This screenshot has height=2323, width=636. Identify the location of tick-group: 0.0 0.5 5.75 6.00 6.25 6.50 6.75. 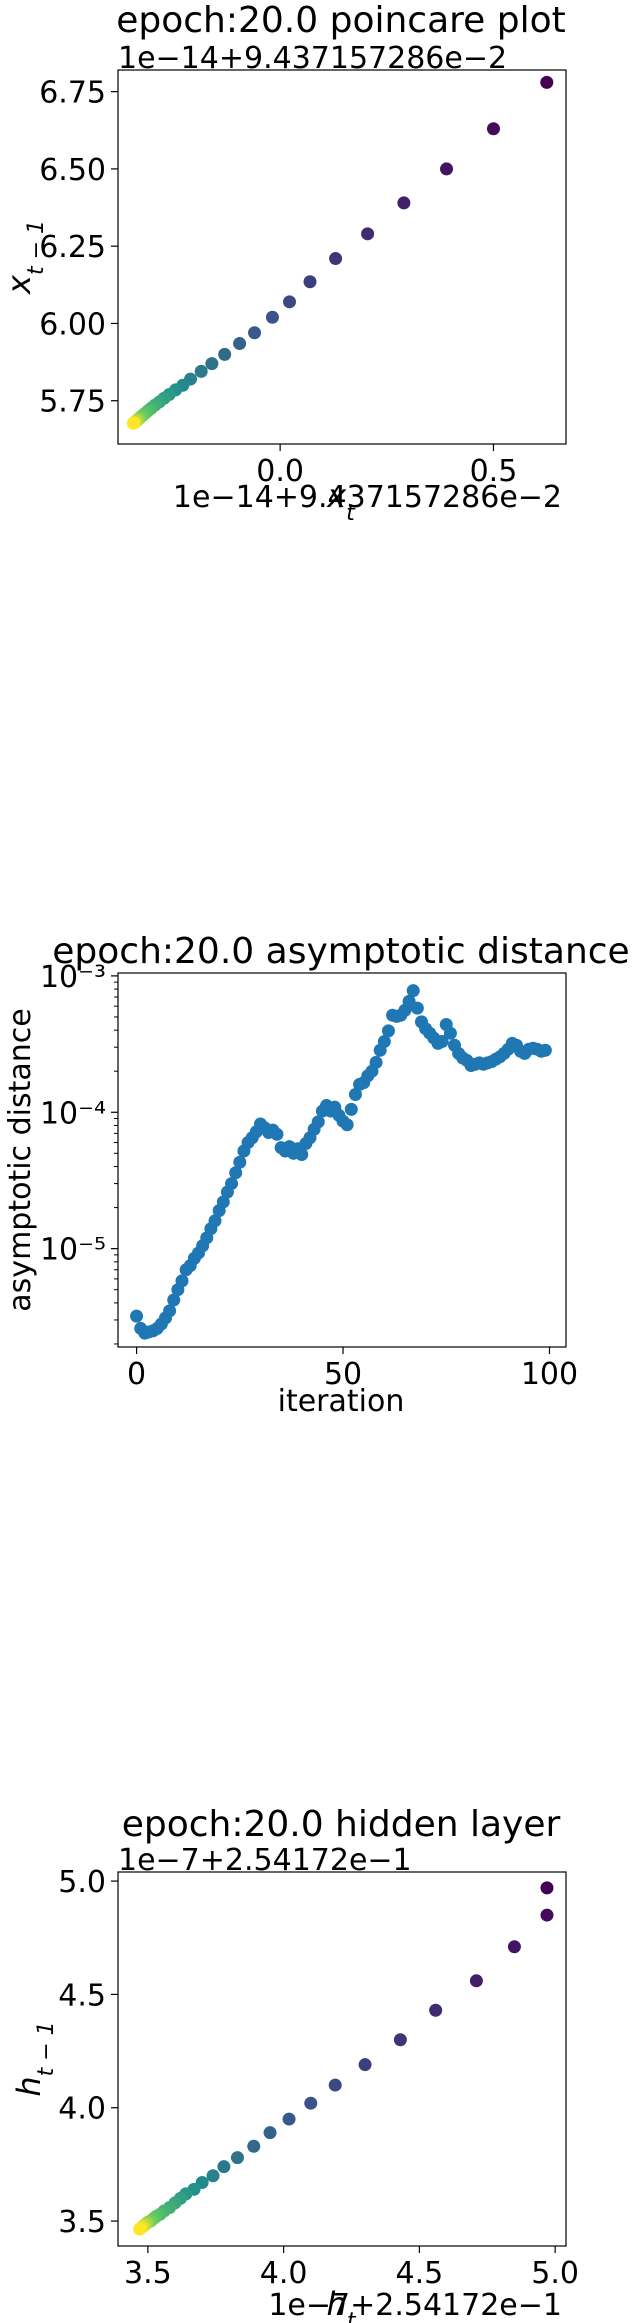
(278, 282).